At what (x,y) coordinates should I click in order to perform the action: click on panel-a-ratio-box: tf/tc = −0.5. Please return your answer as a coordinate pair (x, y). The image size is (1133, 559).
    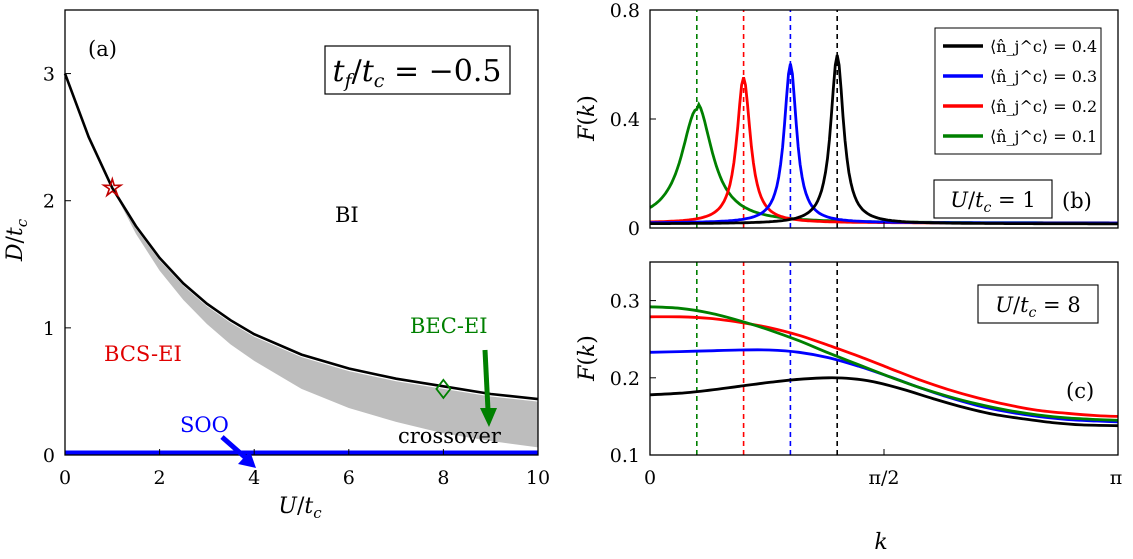
    Looking at the image, I should click on (417, 70).